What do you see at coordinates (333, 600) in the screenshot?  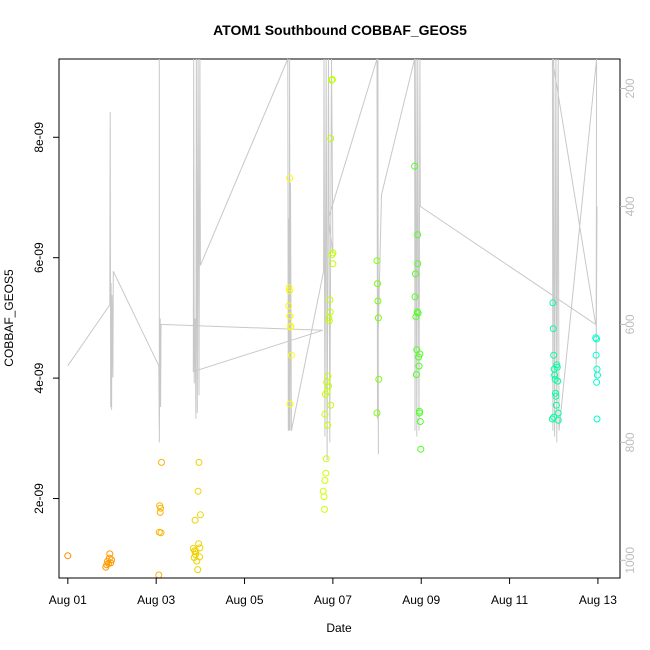 I see `x-tick-label: Aug 07` at bounding box center [333, 600].